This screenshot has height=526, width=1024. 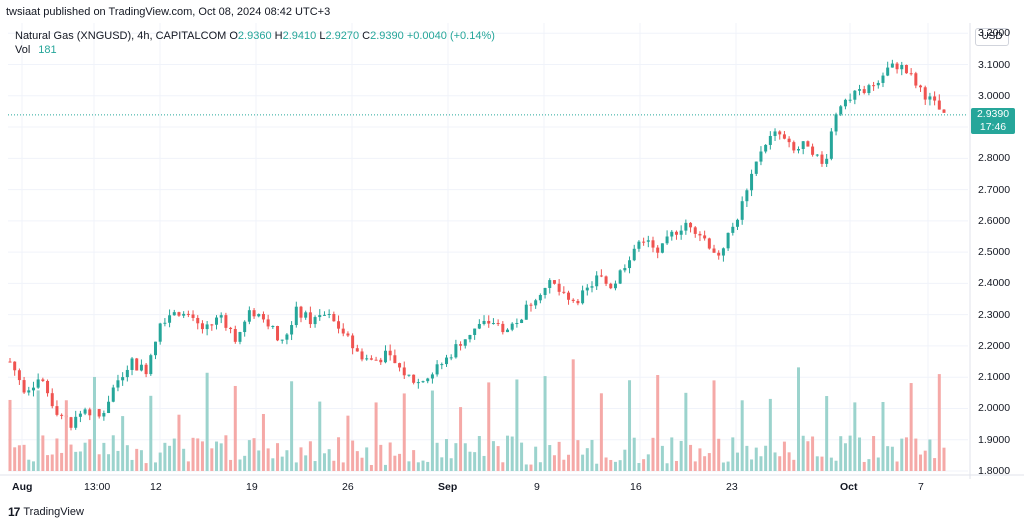 I want to click on low-value: 2.9270, so click(x=342, y=36).